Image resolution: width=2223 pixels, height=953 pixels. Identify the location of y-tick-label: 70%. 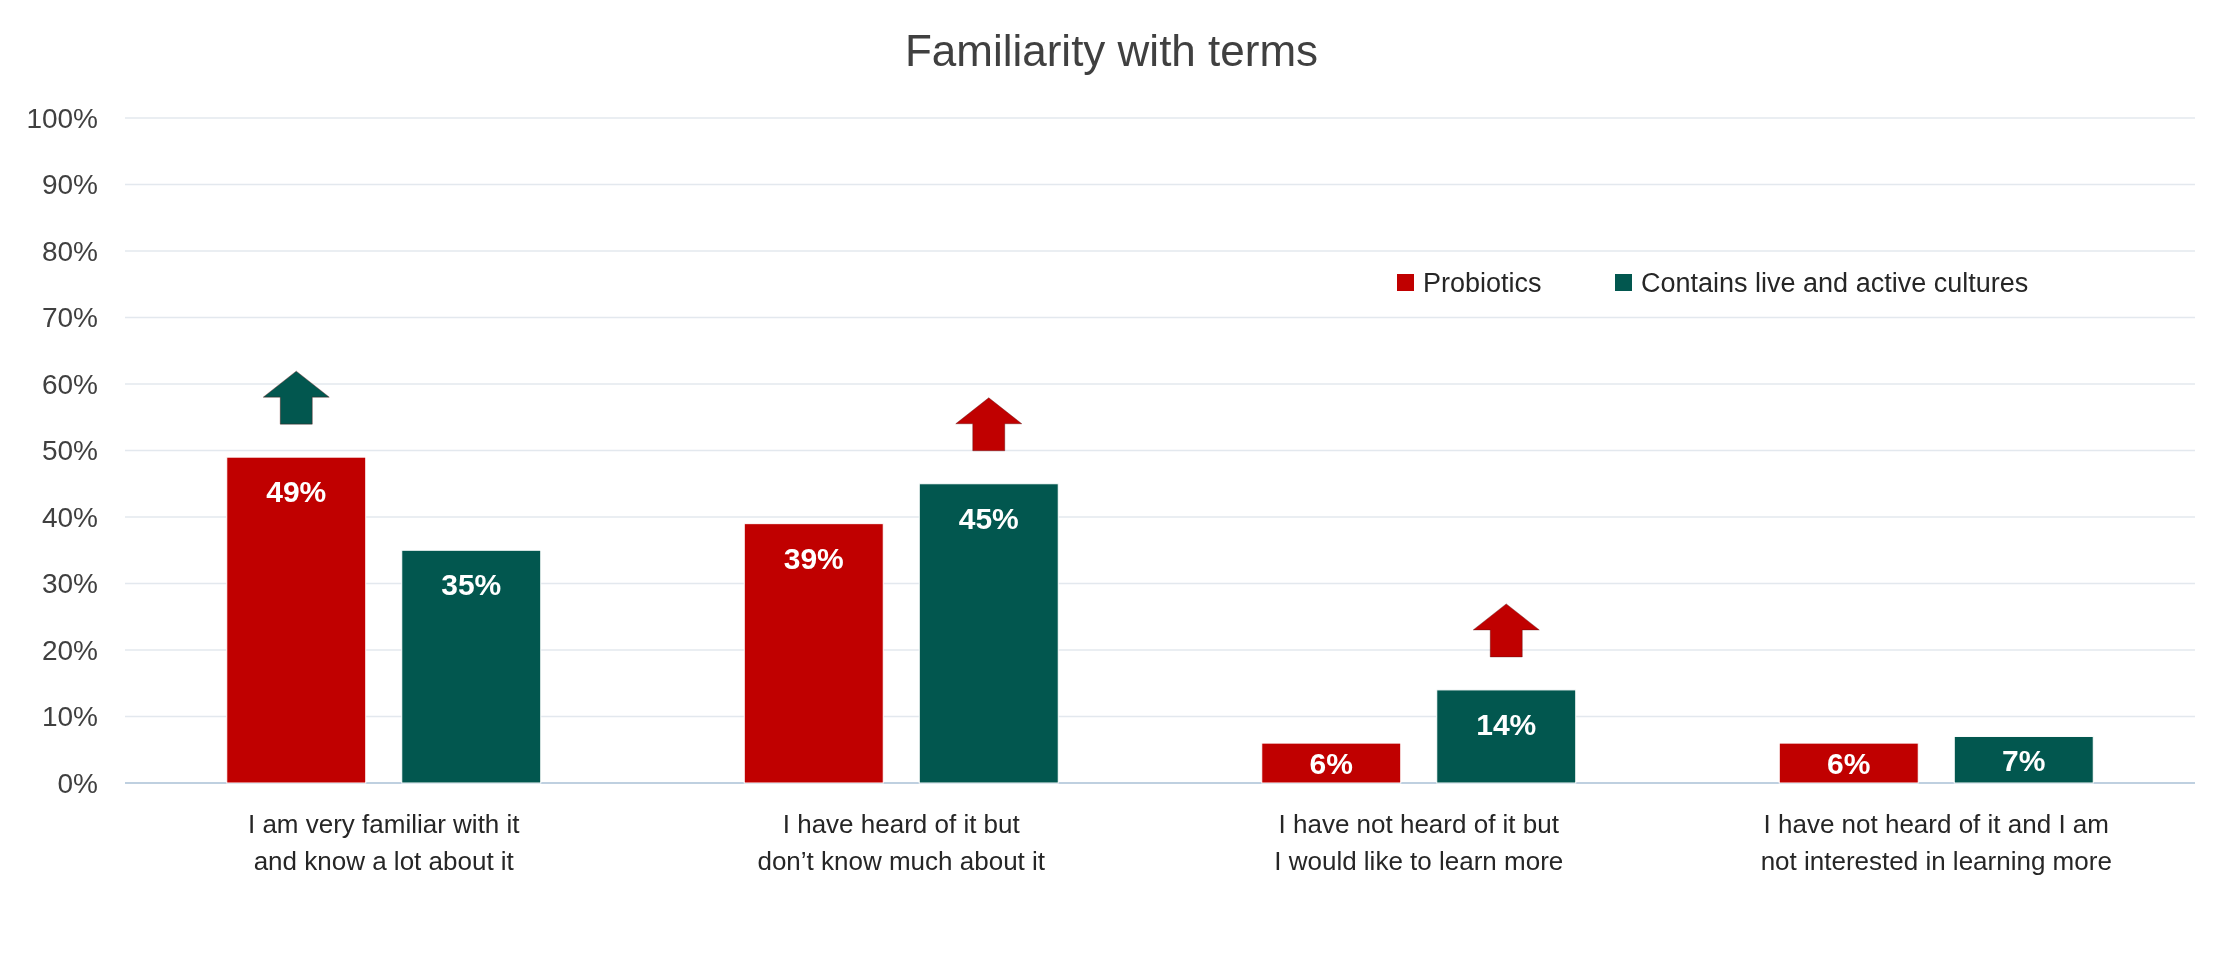
(69, 318).